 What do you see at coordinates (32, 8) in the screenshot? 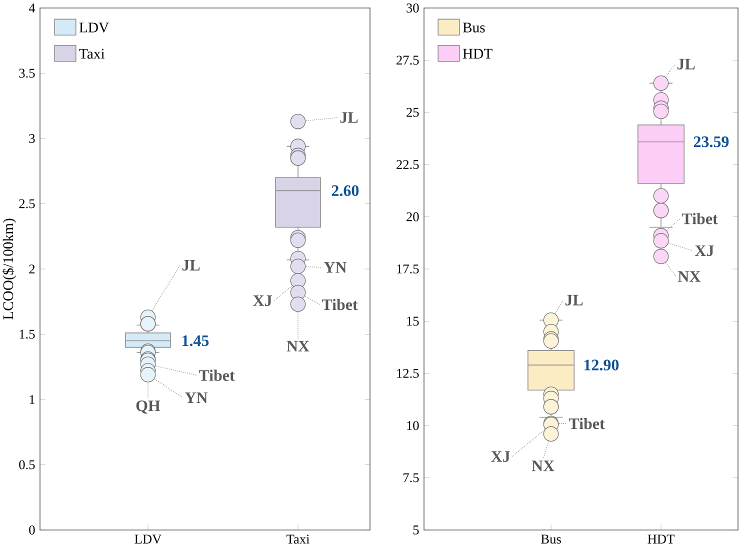
I see `y-tick-label: 4` at bounding box center [32, 8].